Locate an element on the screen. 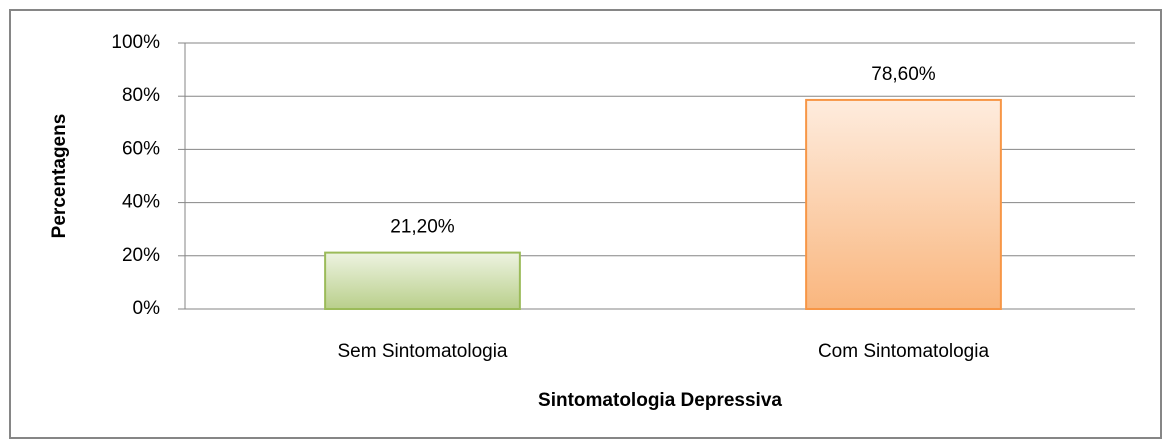 The image size is (1164, 441). y-tick-label: 0% is located at coordinates (147, 308).